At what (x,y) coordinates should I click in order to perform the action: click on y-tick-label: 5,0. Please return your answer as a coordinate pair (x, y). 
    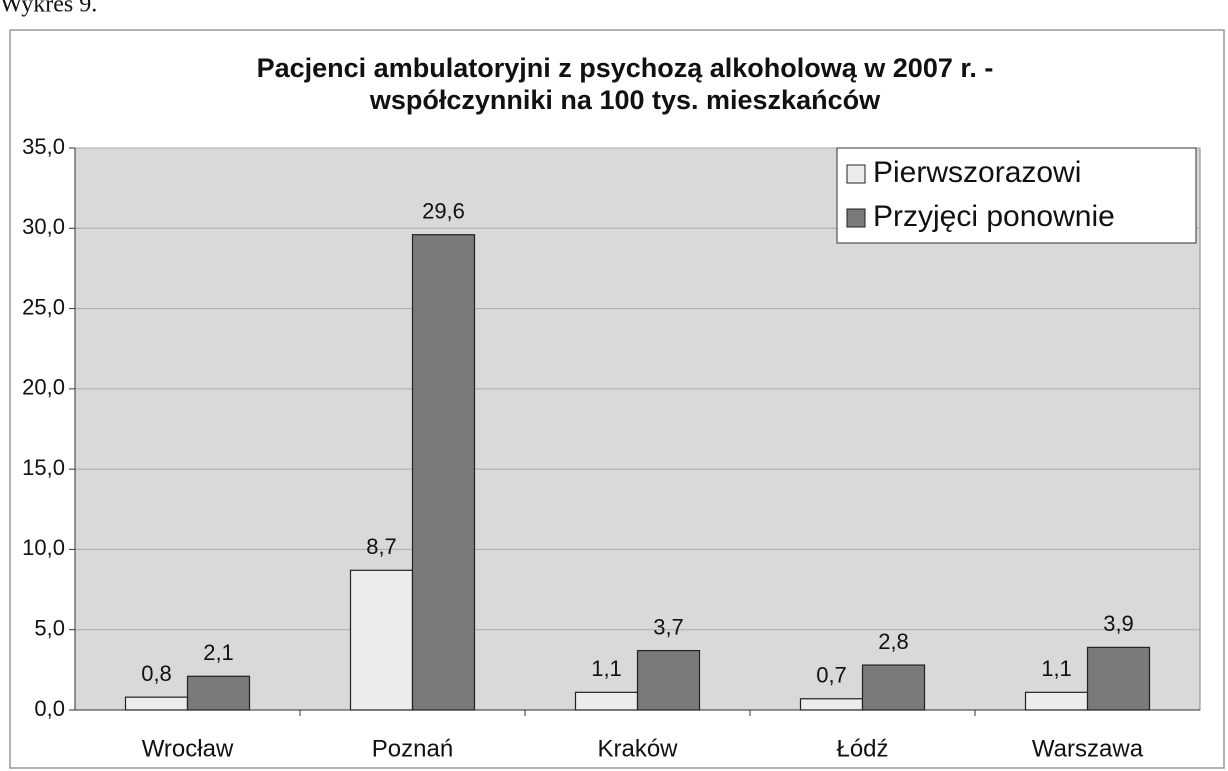
    Looking at the image, I should click on (49, 628).